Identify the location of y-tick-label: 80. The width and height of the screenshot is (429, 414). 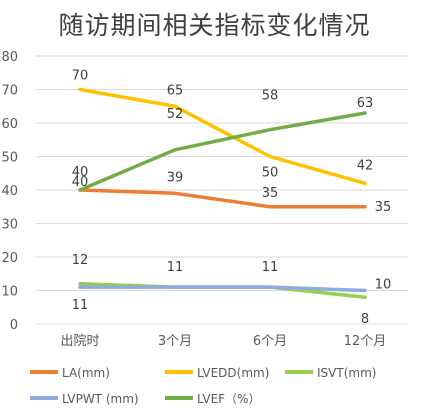
(9, 57).